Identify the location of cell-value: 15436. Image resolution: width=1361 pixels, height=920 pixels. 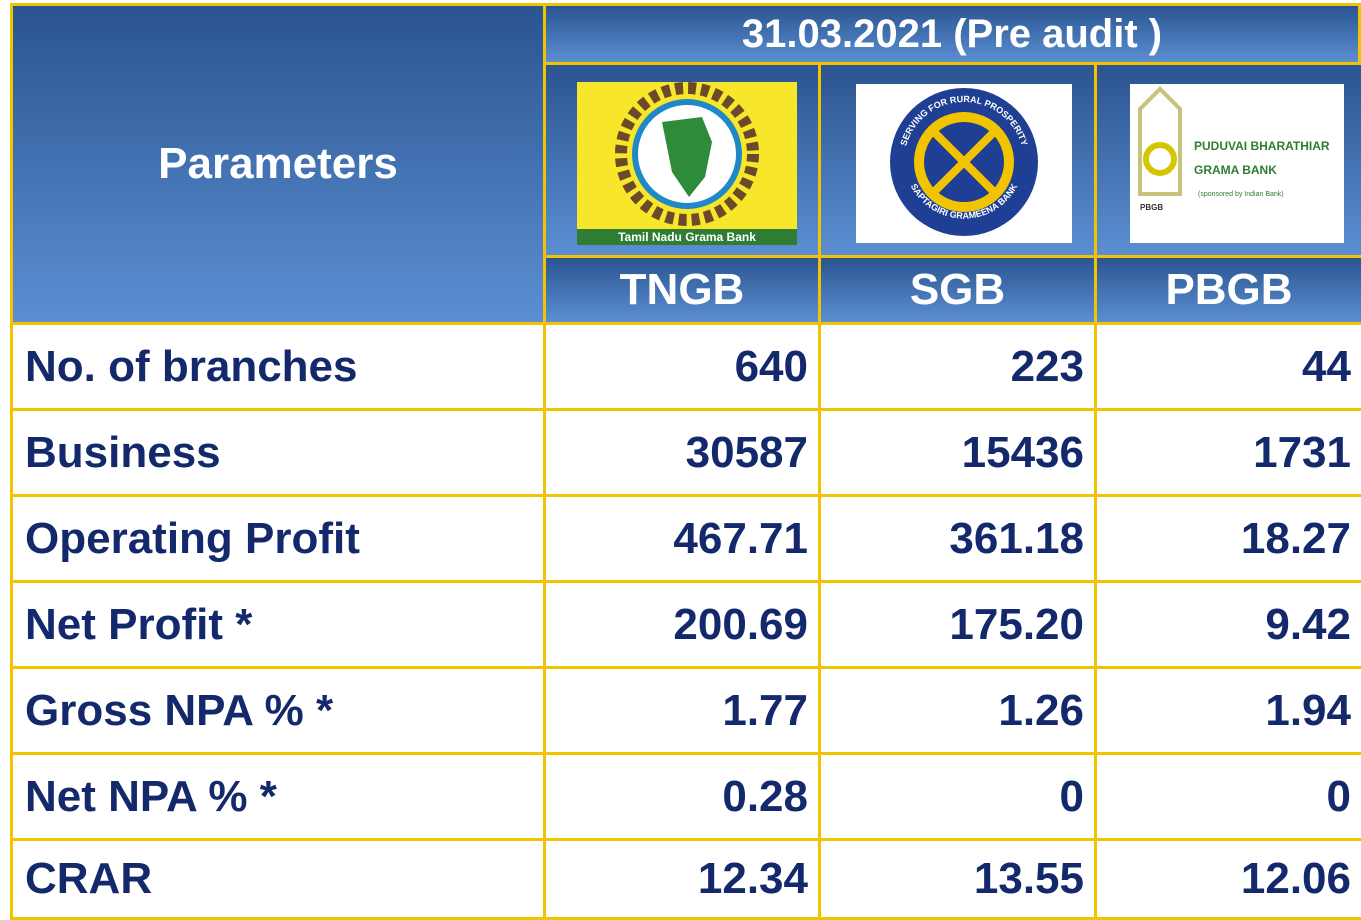
(957, 452).